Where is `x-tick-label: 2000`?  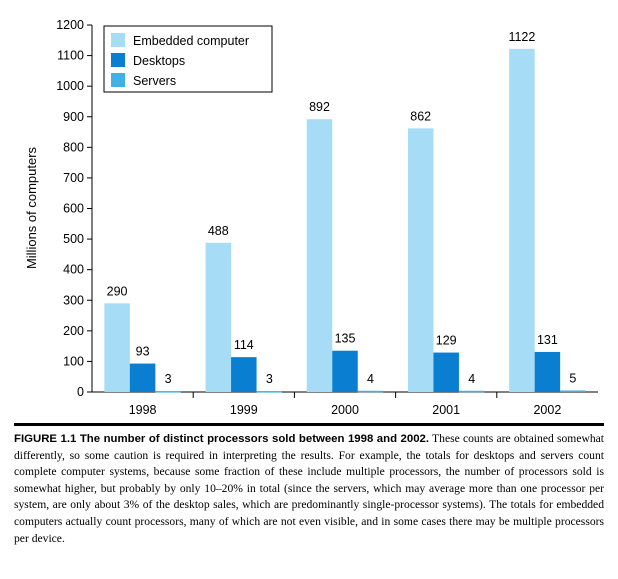
x-tick-label: 2000 is located at coordinates (345, 410).